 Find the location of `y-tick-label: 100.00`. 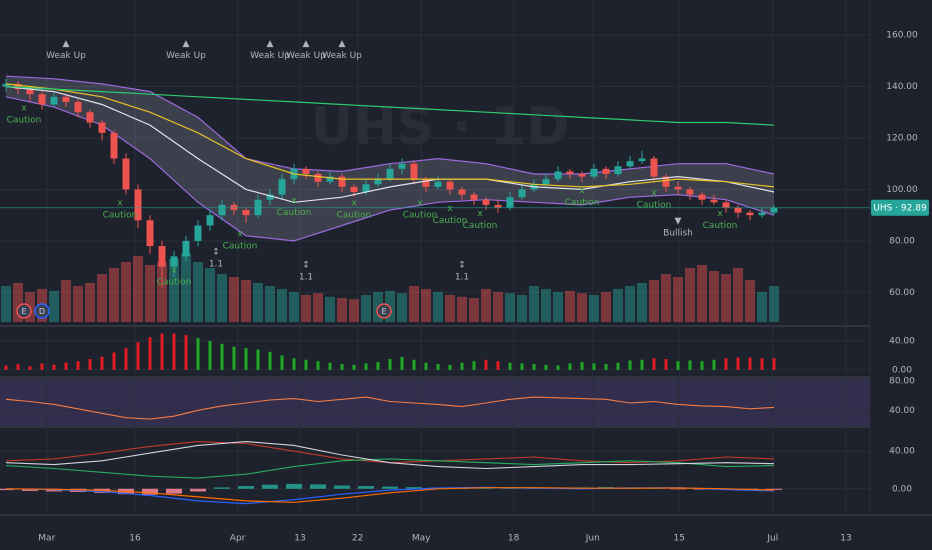

y-tick-label: 100.00 is located at coordinates (902, 190).